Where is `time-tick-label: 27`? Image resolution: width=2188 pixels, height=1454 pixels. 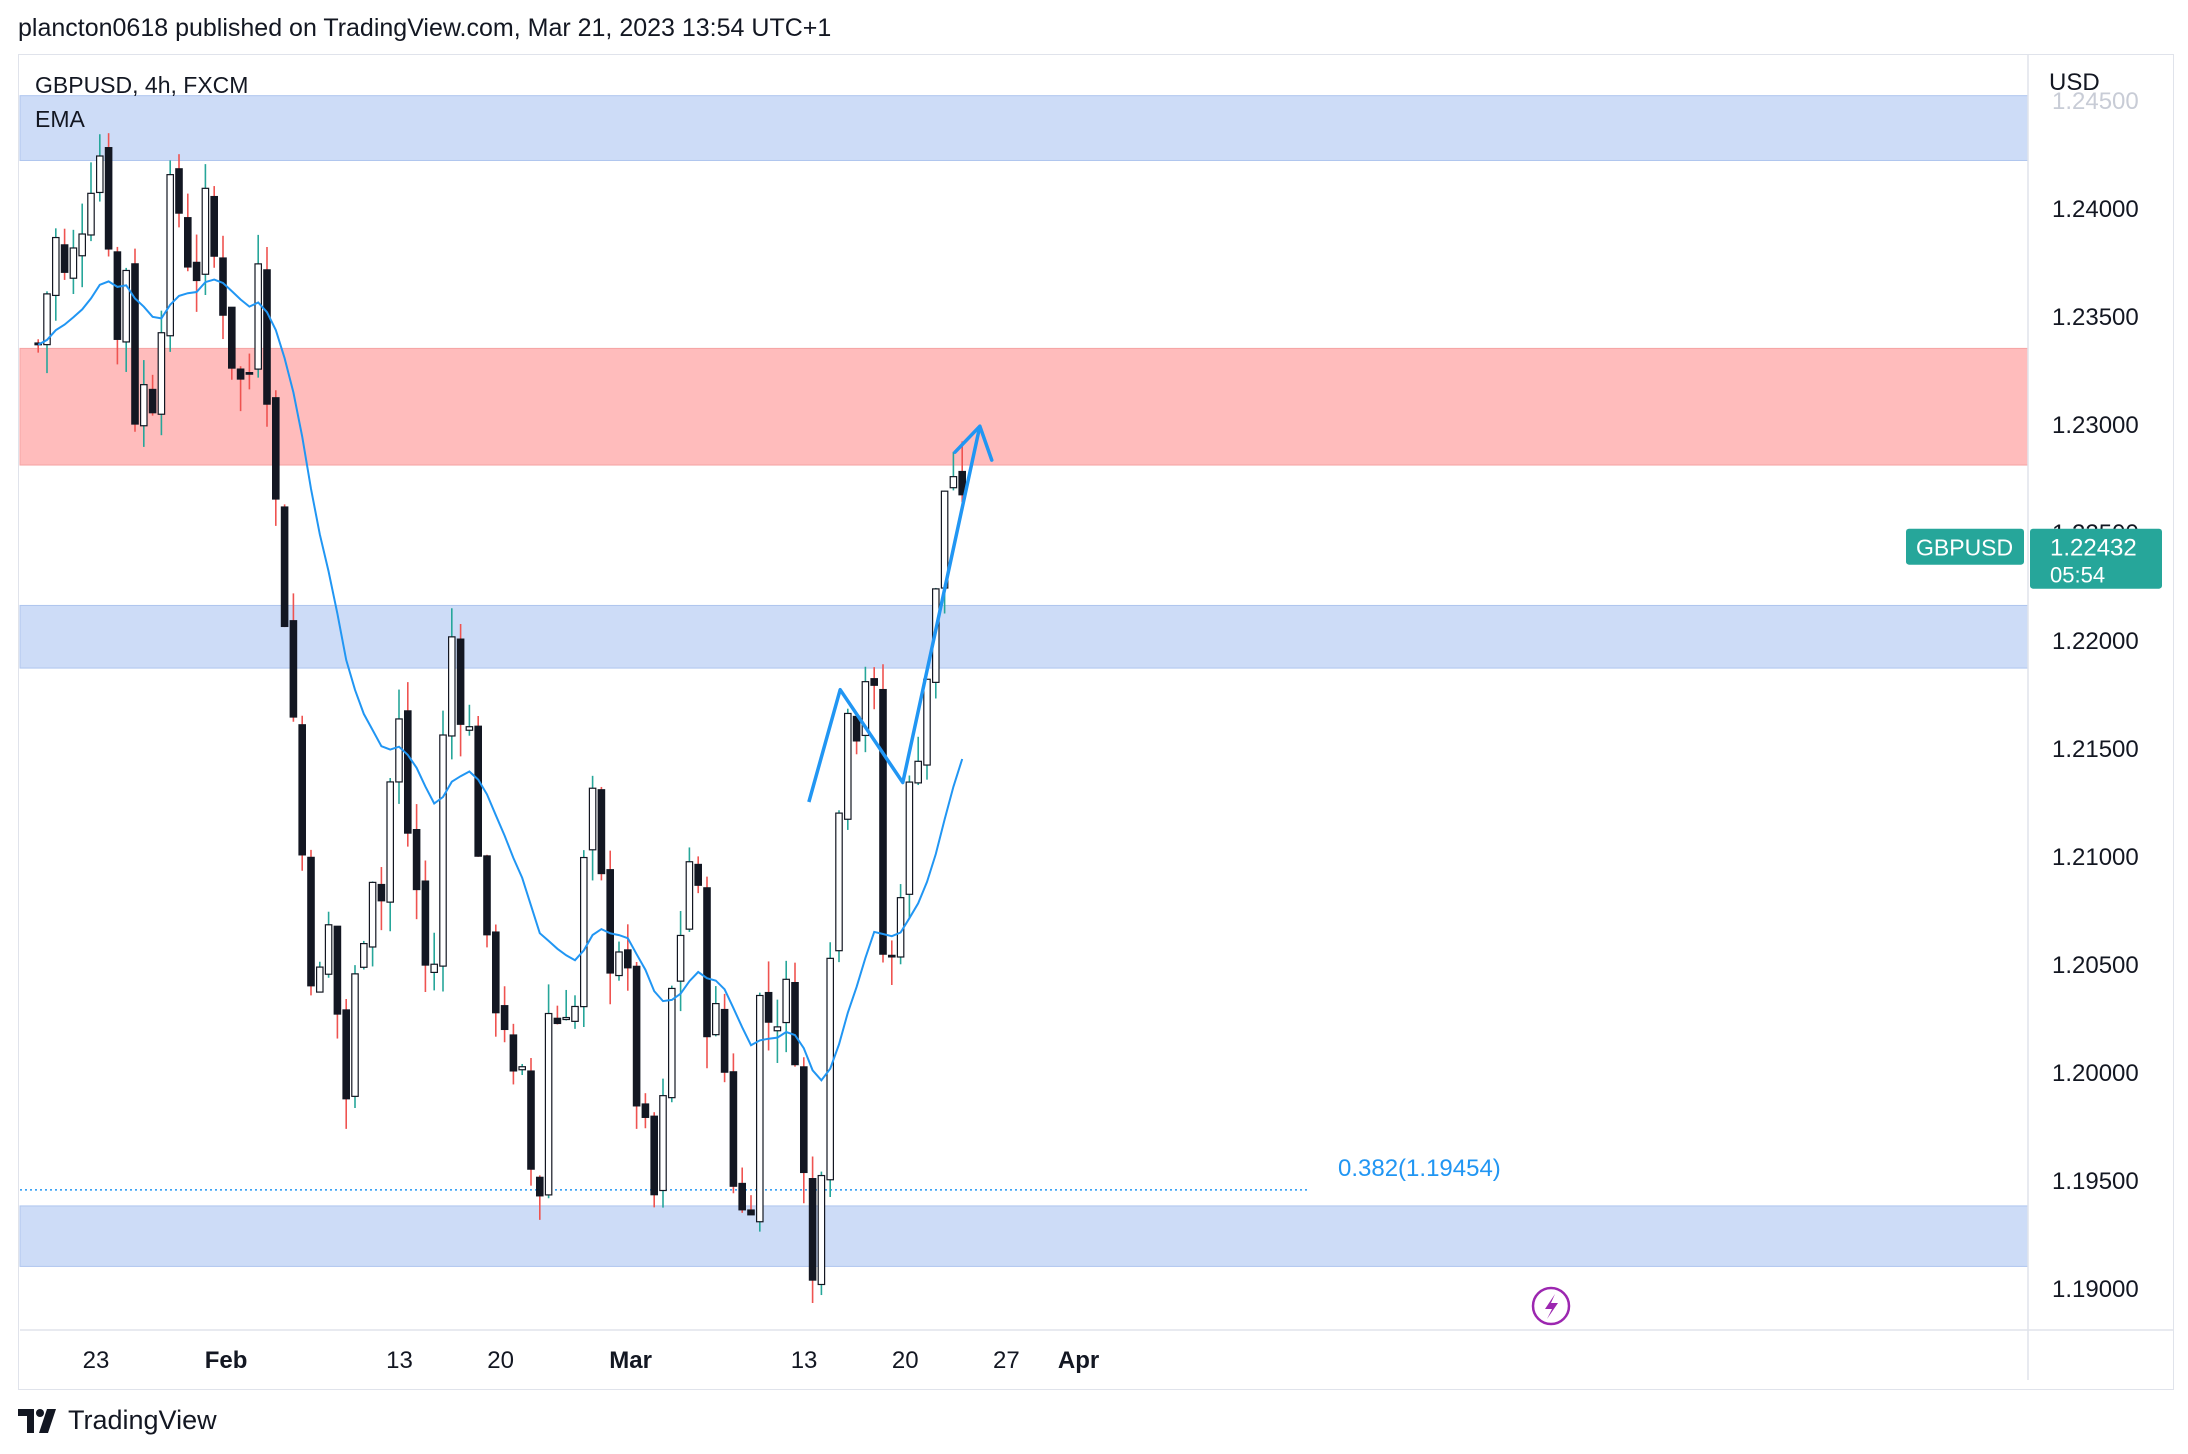 time-tick-label: 27 is located at coordinates (1006, 1360).